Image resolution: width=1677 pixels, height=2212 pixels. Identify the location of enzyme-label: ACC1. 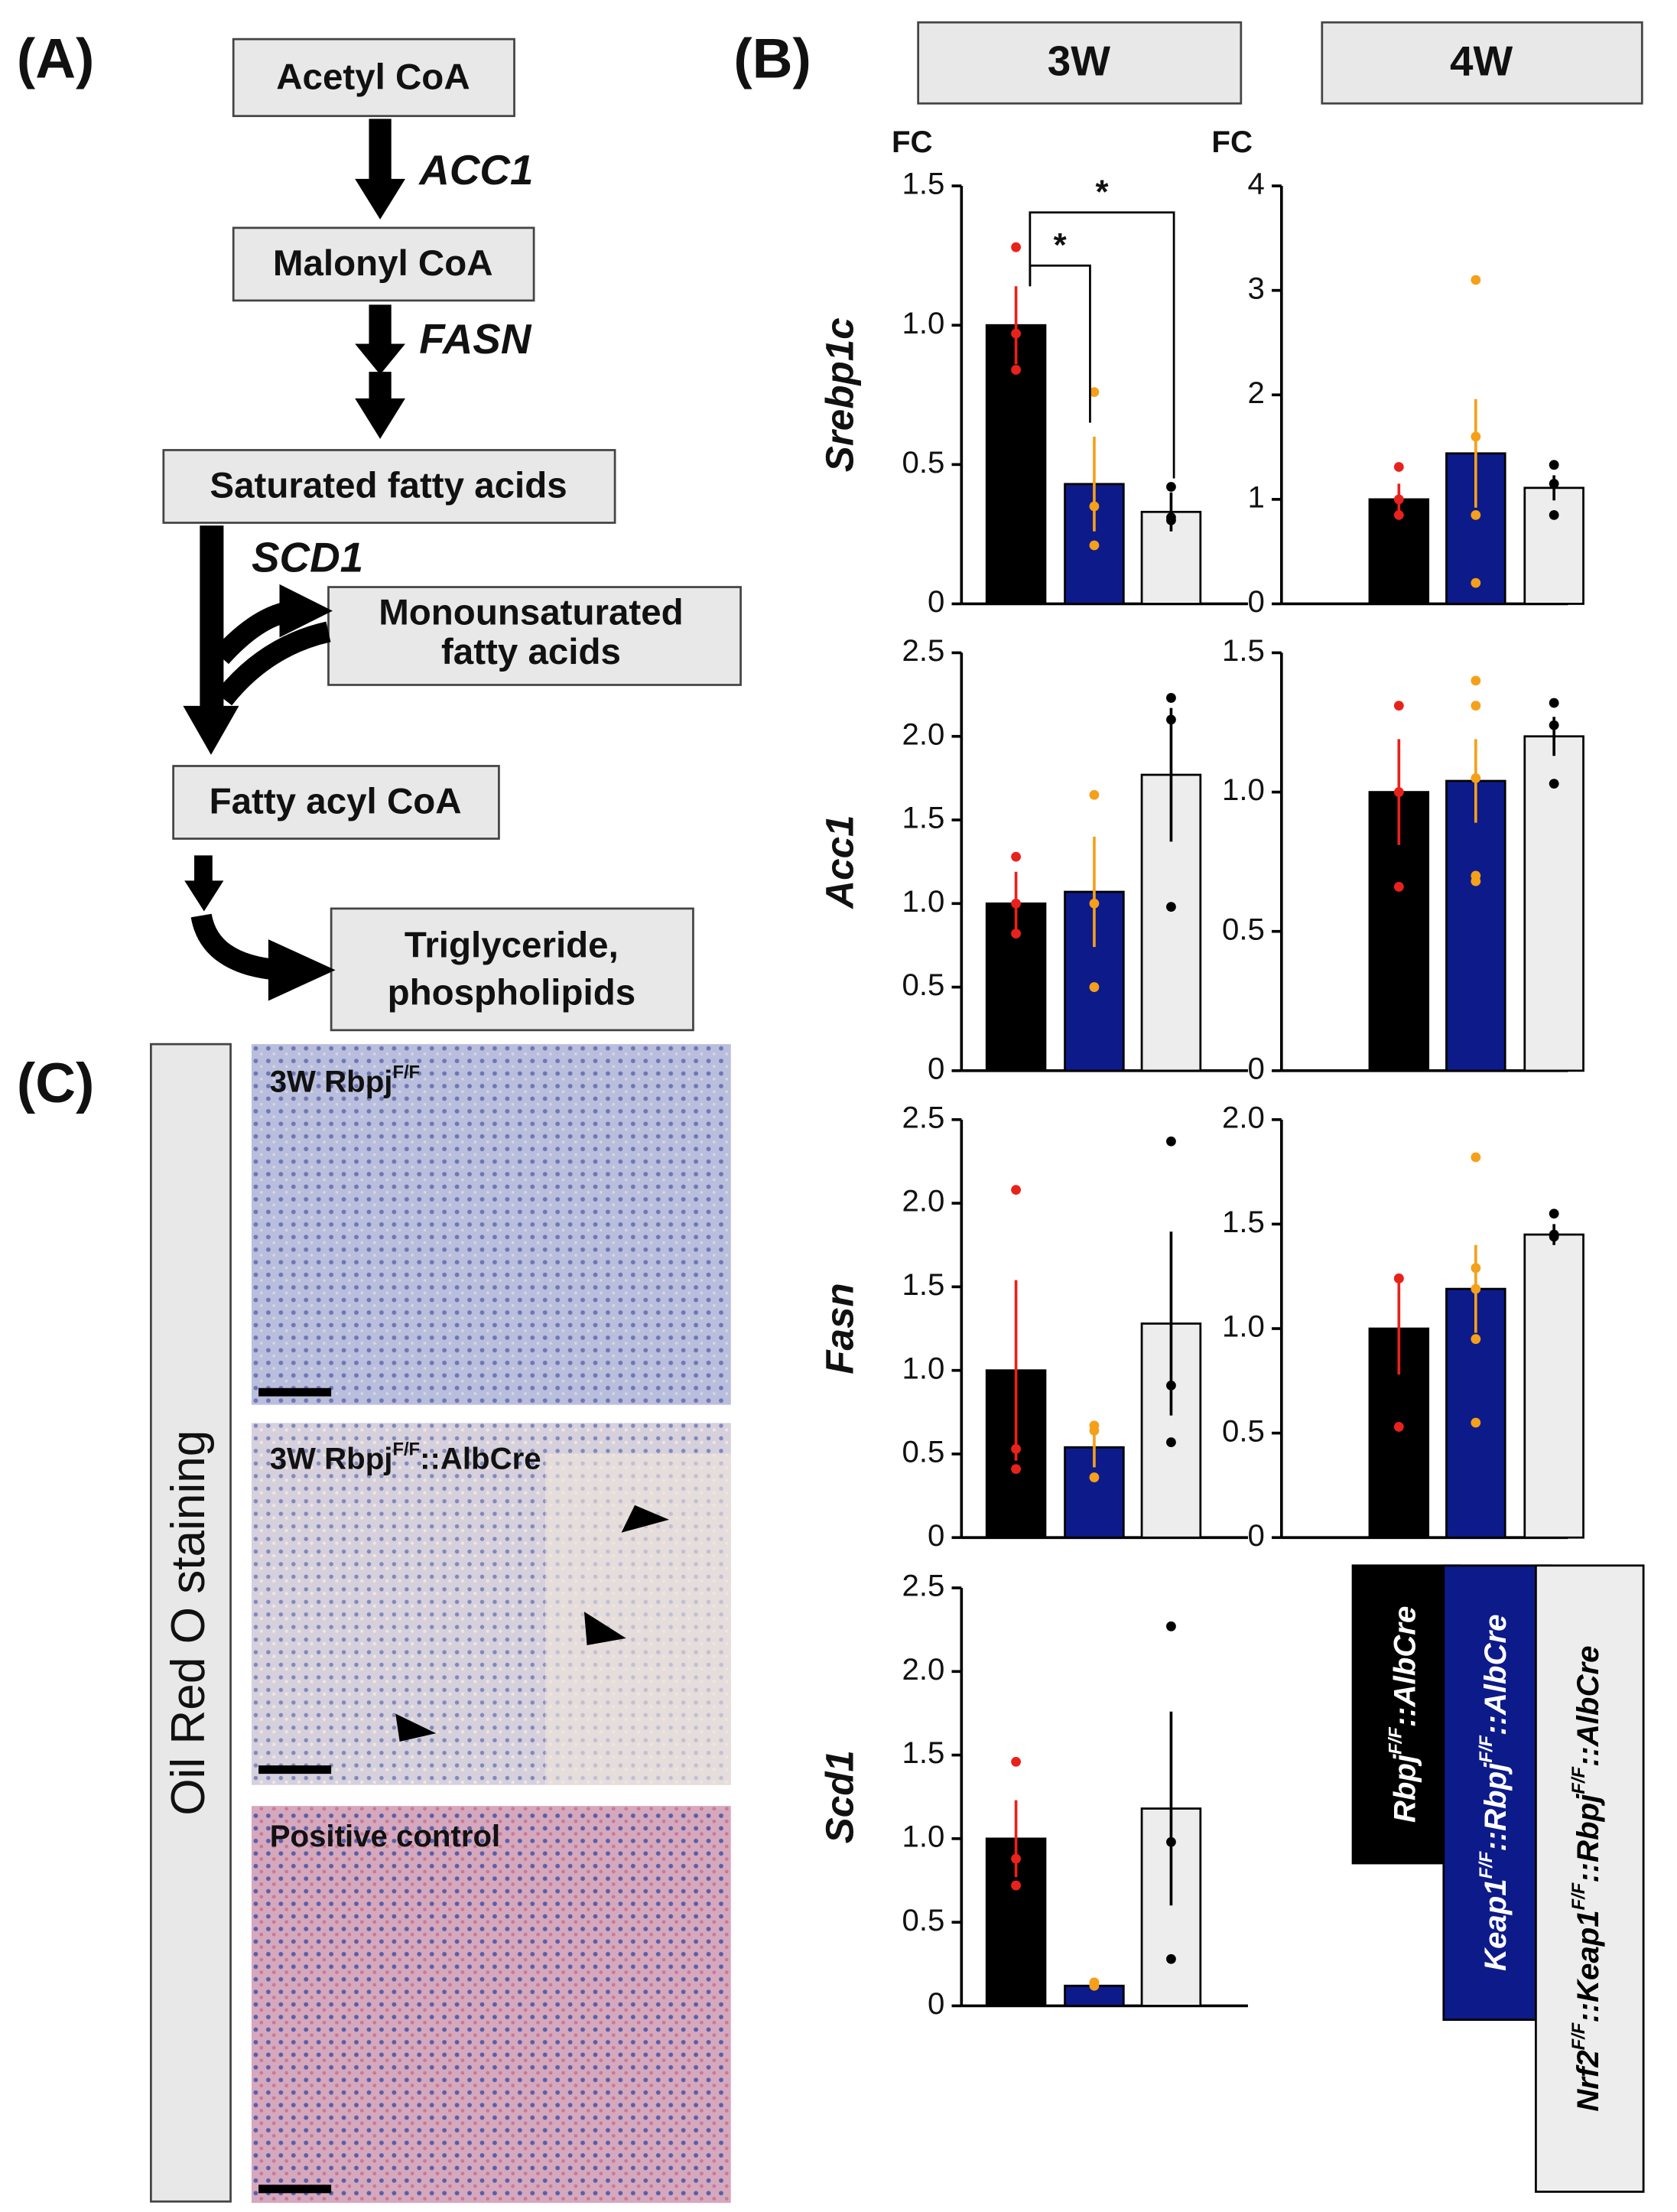
(475, 170).